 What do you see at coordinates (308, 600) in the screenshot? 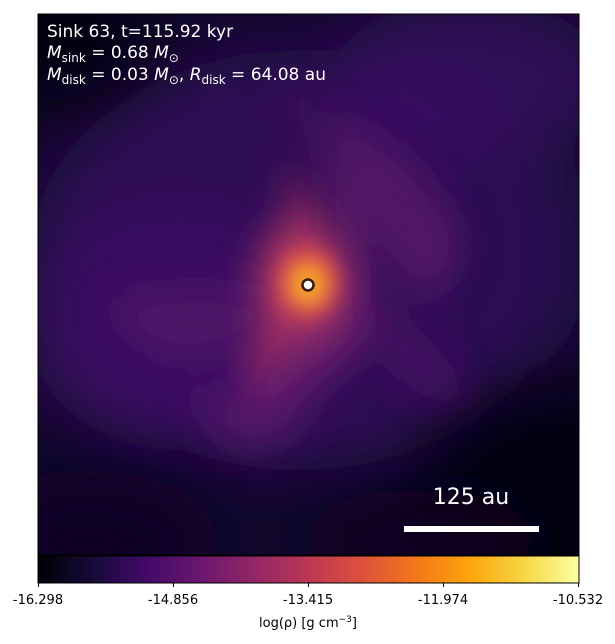
I see `colorbar-tick-label: -13.415` at bounding box center [308, 600].